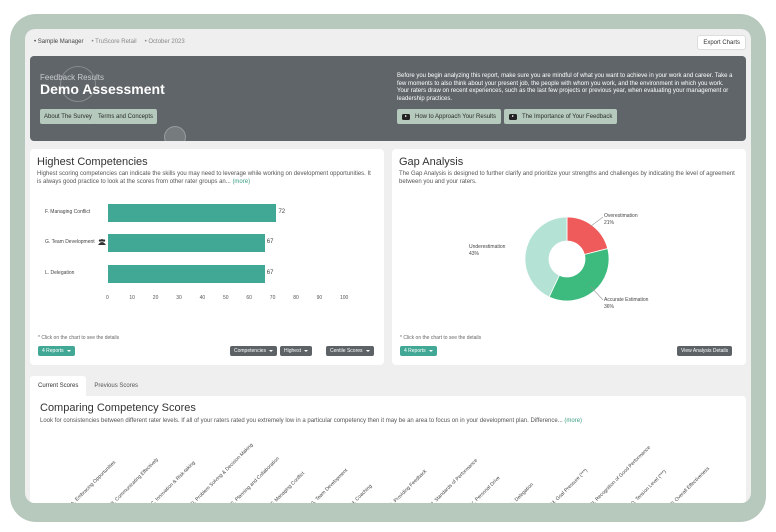 The width and height of the screenshot is (776, 532). What do you see at coordinates (409, 485) in the screenshot?
I see `competency-axis-label: I. Providing Feedback` at bounding box center [409, 485].